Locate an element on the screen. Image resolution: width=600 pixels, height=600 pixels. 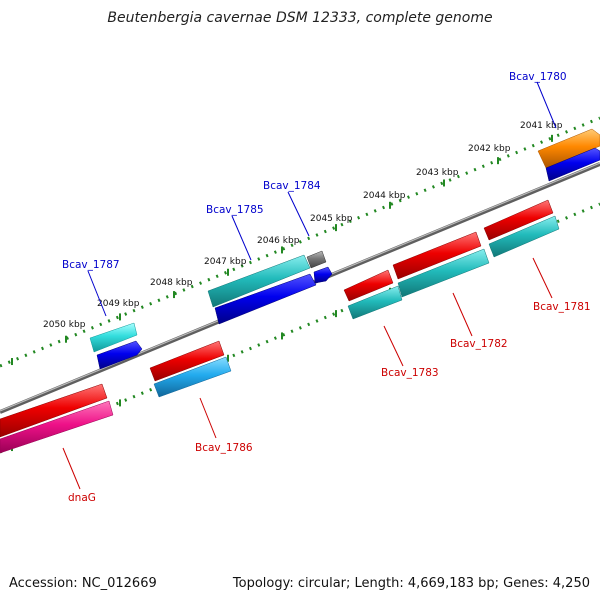
kbp-label: 2041 kbp is located at coordinates (541, 126).